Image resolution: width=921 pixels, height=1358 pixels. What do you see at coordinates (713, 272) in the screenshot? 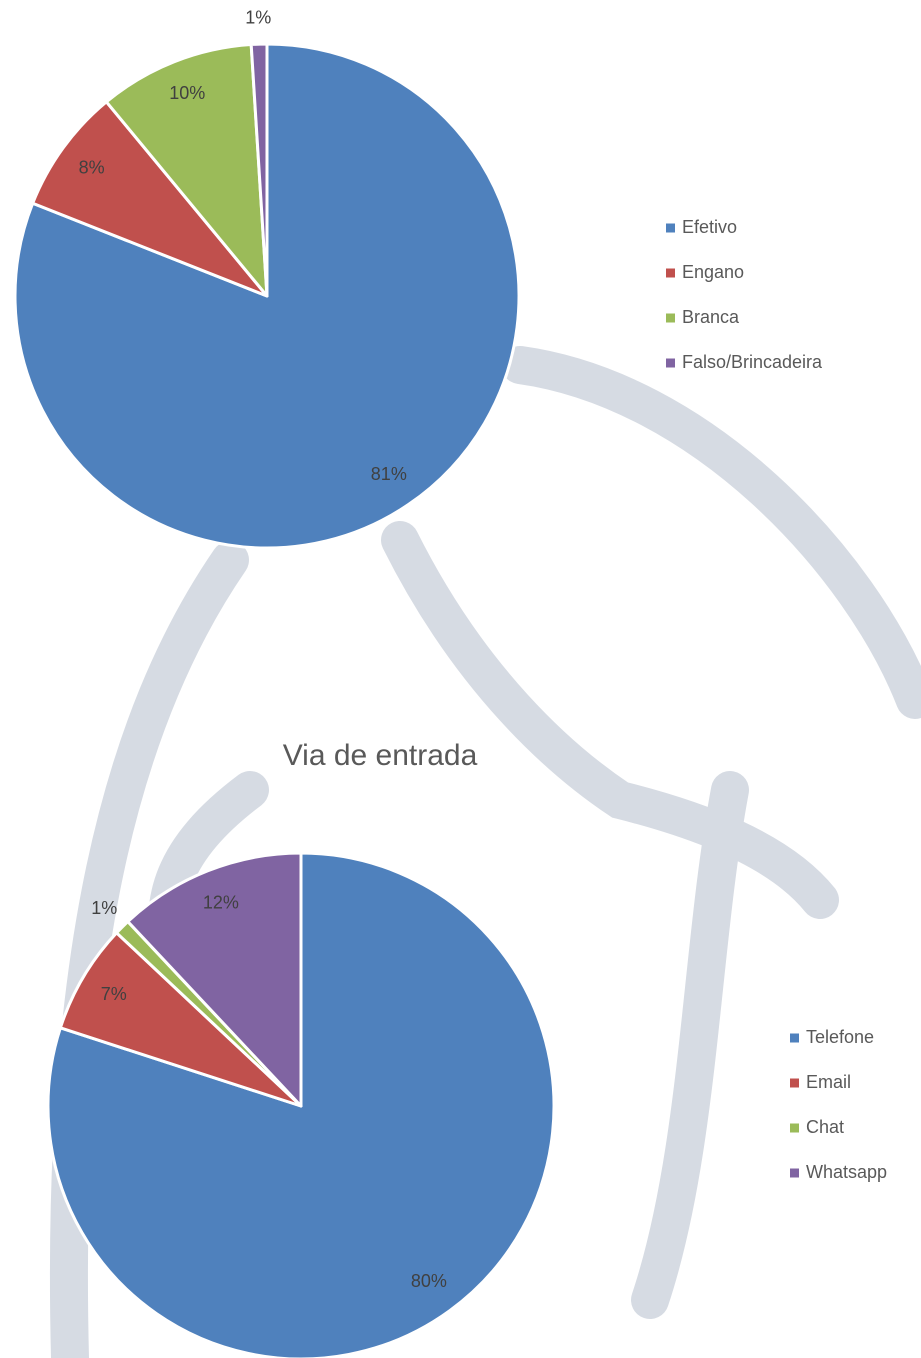
I see `legend-label: Engano` at bounding box center [713, 272].